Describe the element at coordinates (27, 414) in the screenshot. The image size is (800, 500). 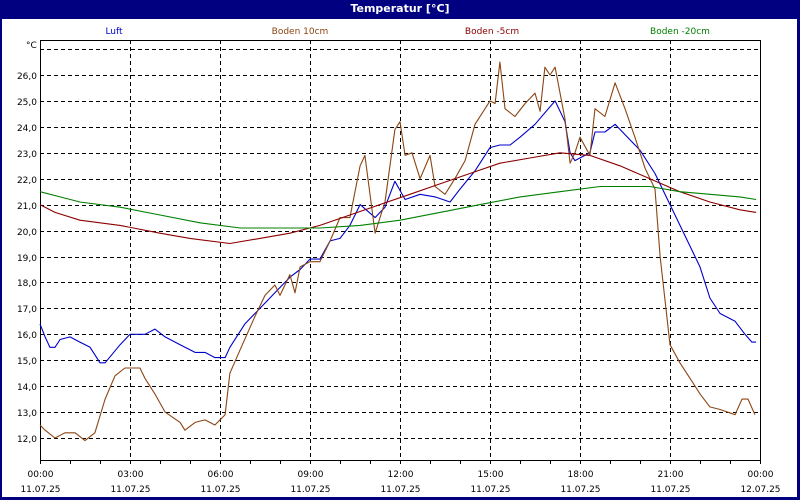
I see `y-tick-label: 13,0` at that location.